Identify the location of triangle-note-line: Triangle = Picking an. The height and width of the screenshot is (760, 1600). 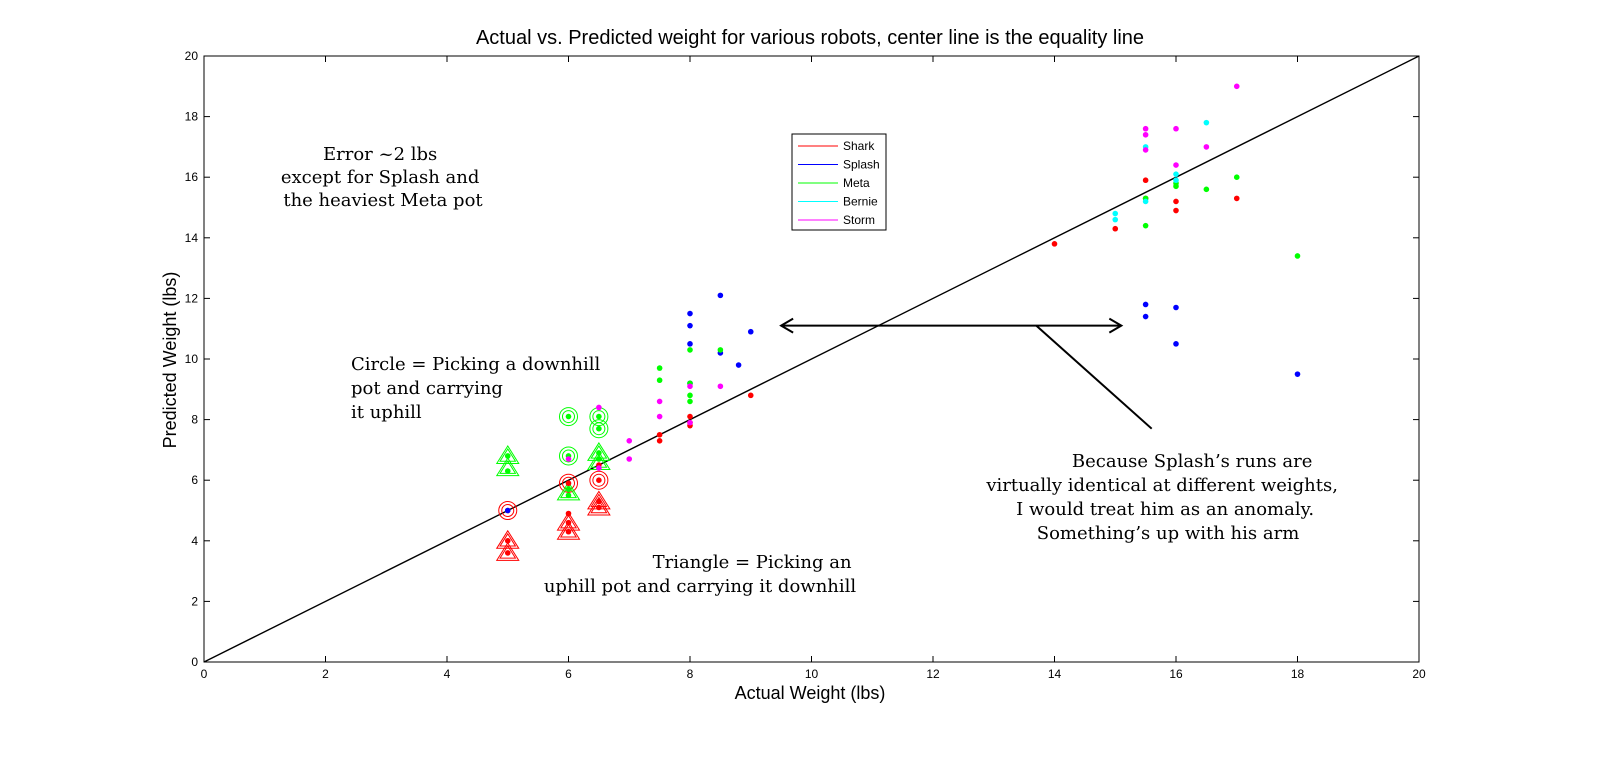
(752, 562).